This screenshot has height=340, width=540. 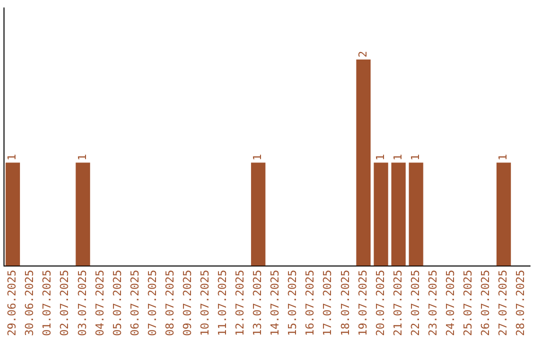 What do you see at coordinates (47, 303) in the screenshot?
I see `x-tick-label: 01.07.2025` at bounding box center [47, 303].